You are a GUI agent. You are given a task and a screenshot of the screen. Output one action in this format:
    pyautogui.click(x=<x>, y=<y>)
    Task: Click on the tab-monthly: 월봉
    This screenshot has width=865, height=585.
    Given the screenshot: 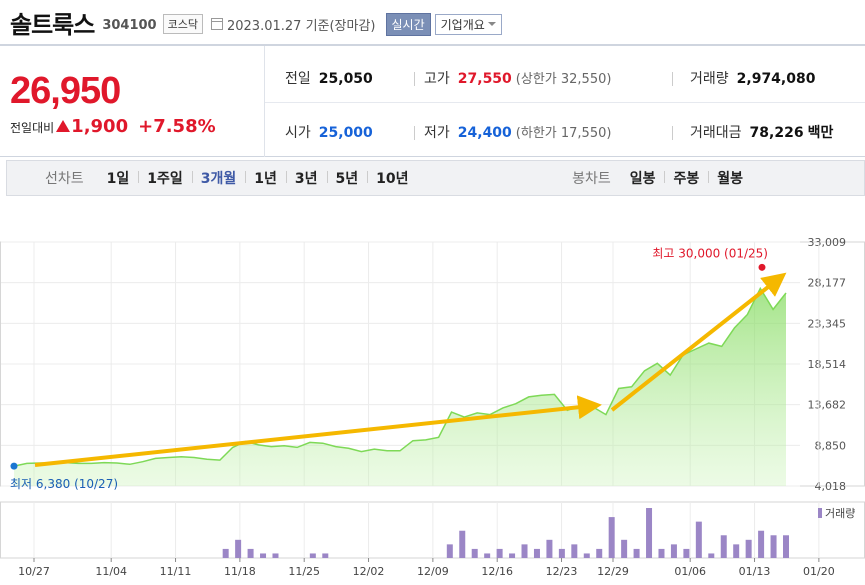 What is the action you would take?
    pyautogui.click(x=730, y=178)
    